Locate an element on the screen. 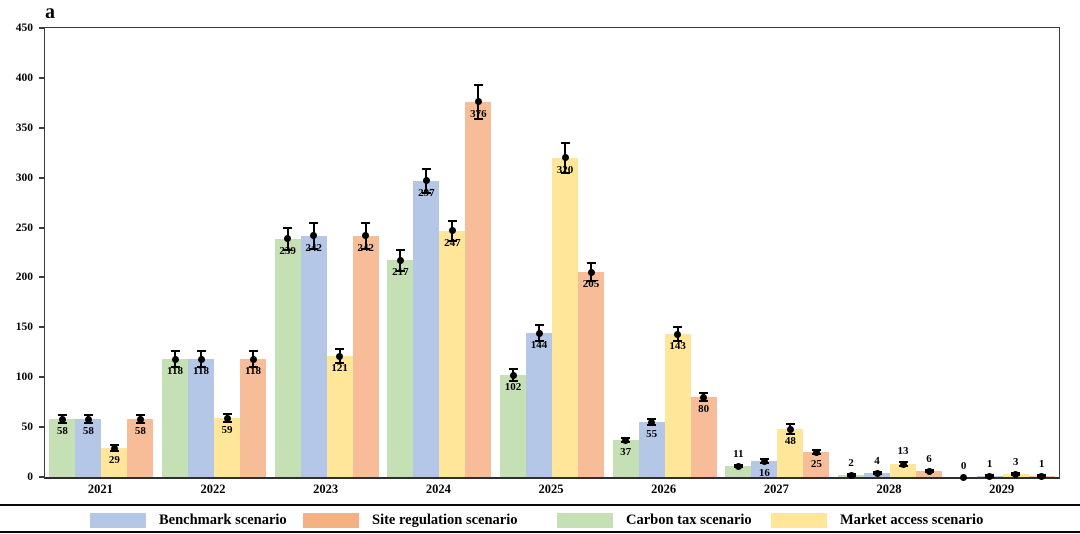  bar-value-label: 143 is located at coordinates (677, 346).